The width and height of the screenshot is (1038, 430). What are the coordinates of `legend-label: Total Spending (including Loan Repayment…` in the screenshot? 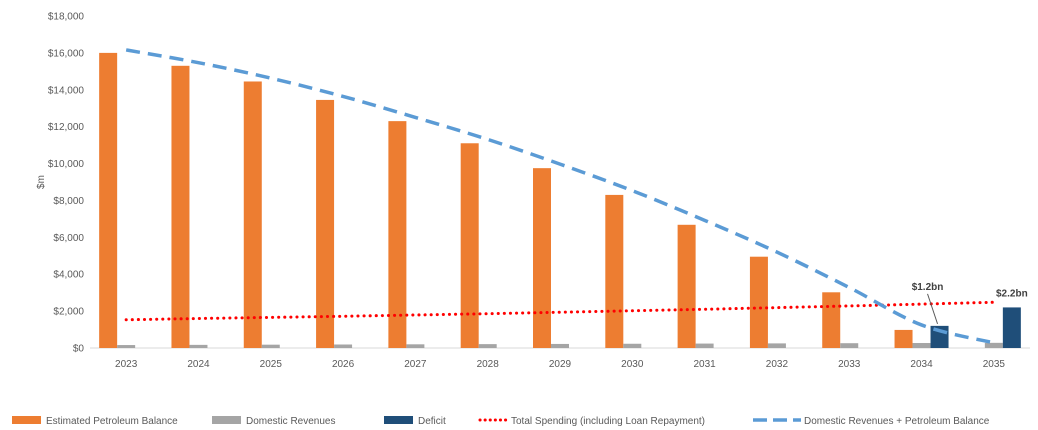 It's located at (608, 421).